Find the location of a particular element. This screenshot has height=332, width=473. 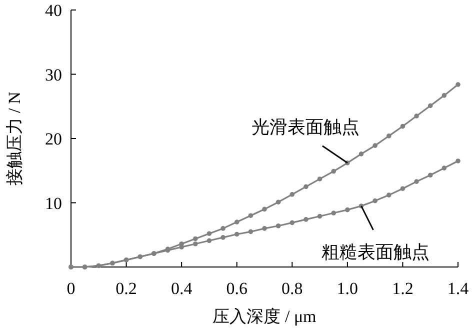

x-tick-label: 0.6 is located at coordinates (237, 288).